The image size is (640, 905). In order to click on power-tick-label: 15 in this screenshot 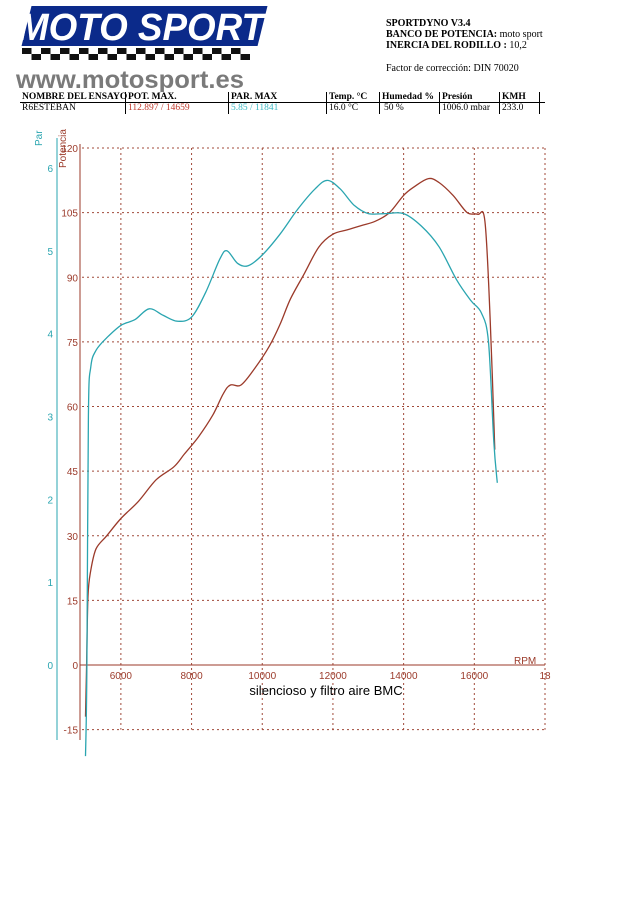, I will do `click(73, 601)`.